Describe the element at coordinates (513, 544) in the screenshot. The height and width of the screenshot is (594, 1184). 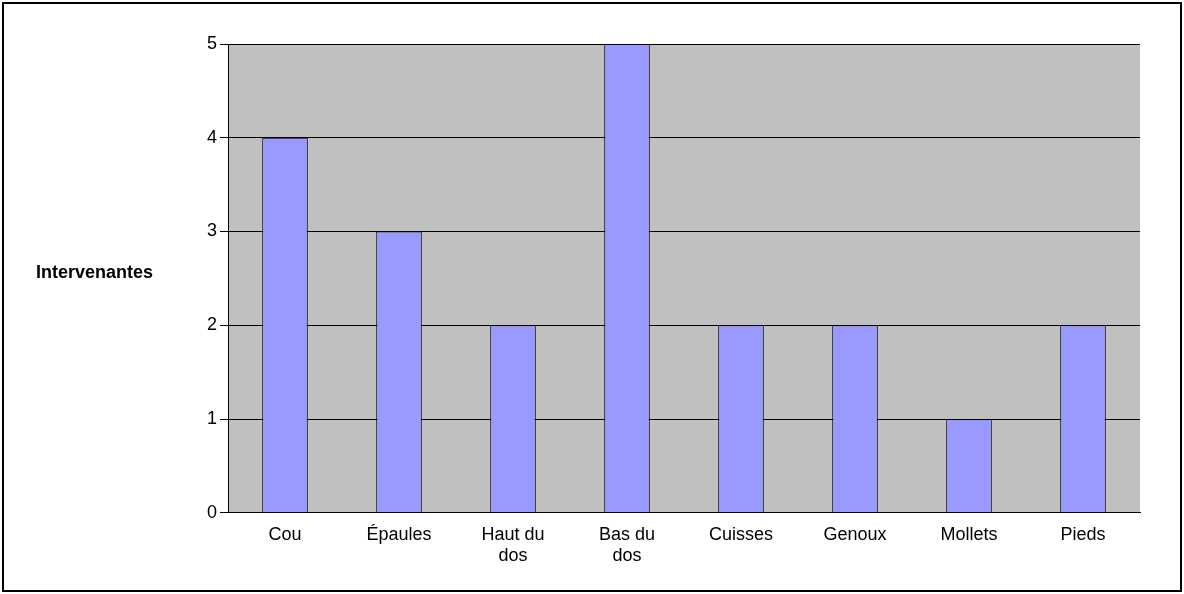
I see `x-tick-label: Haut du dos` at that location.